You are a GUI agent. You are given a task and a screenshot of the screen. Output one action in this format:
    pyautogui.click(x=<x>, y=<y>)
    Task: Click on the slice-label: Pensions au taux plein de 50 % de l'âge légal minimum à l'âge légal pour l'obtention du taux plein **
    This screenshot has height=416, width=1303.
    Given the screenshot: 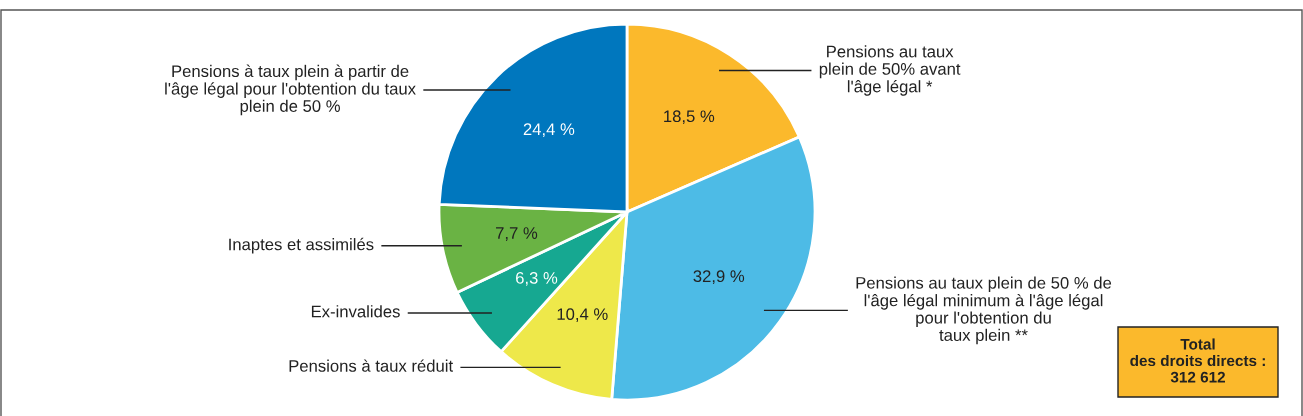 What is the action you would take?
    pyautogui.click(x=984, y=310)
    